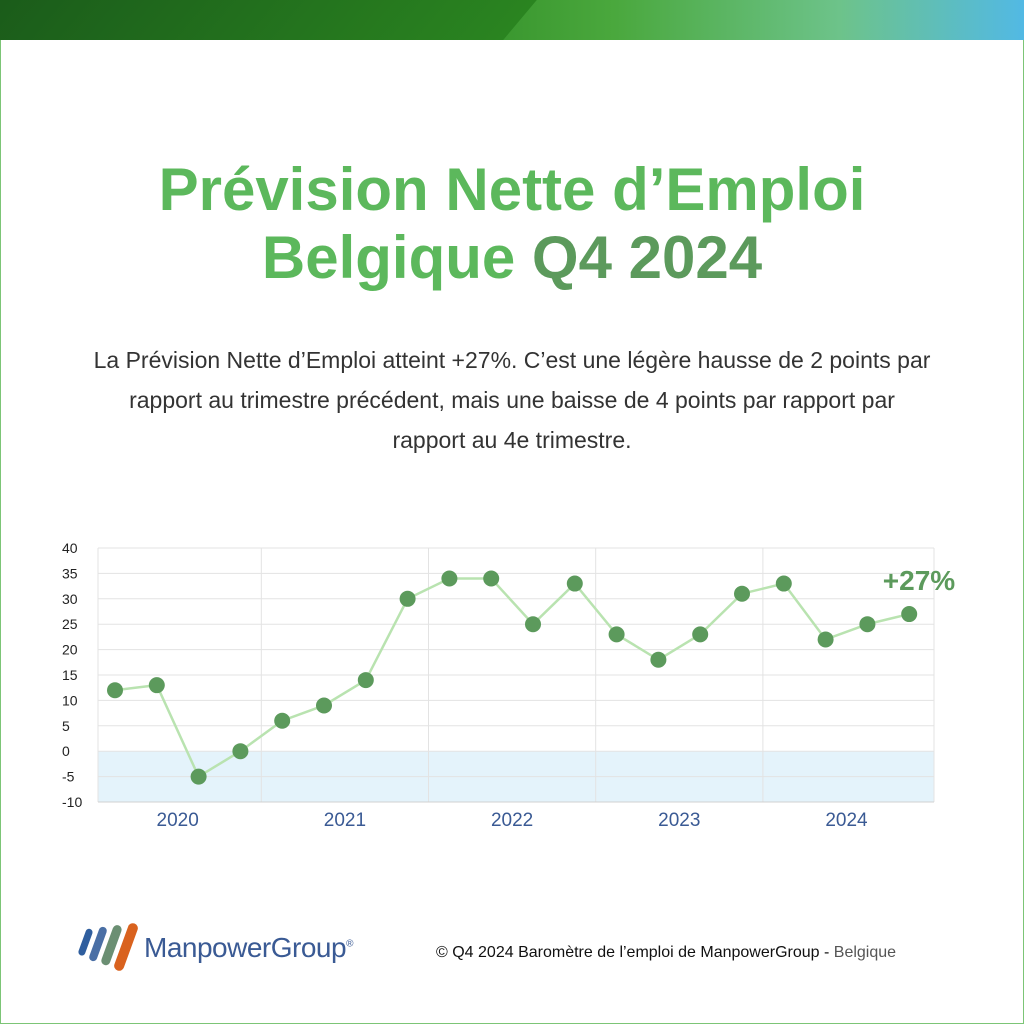  Describe the element at coordinates (679, 820) in the screenshot. I see `x-tick-label-year: 2023` at that location.